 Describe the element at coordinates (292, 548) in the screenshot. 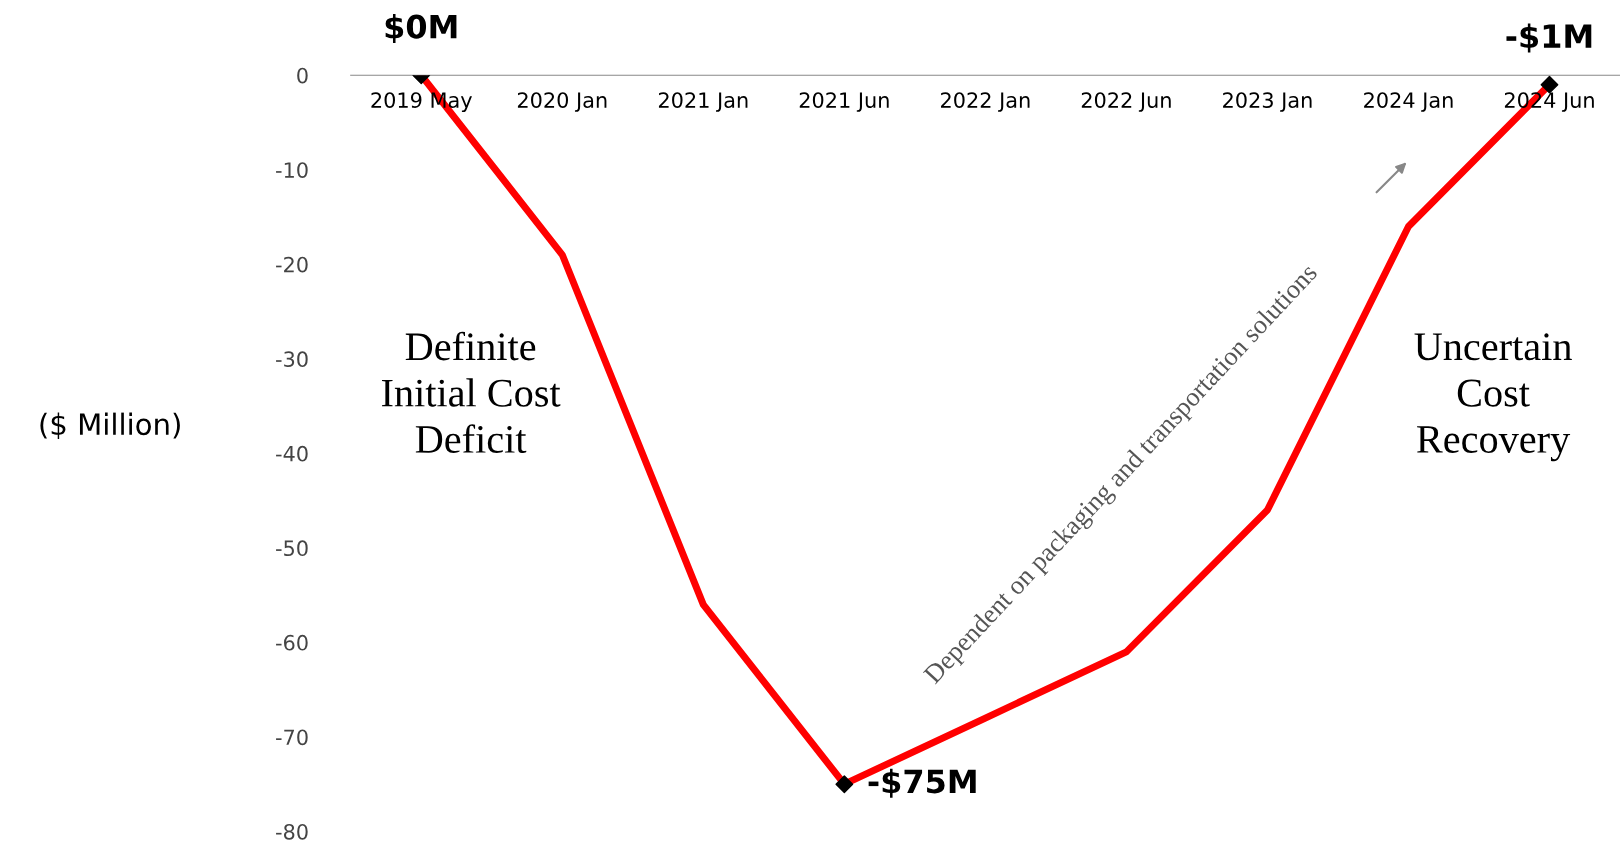

I see `y-tick-label: -50` at that location.